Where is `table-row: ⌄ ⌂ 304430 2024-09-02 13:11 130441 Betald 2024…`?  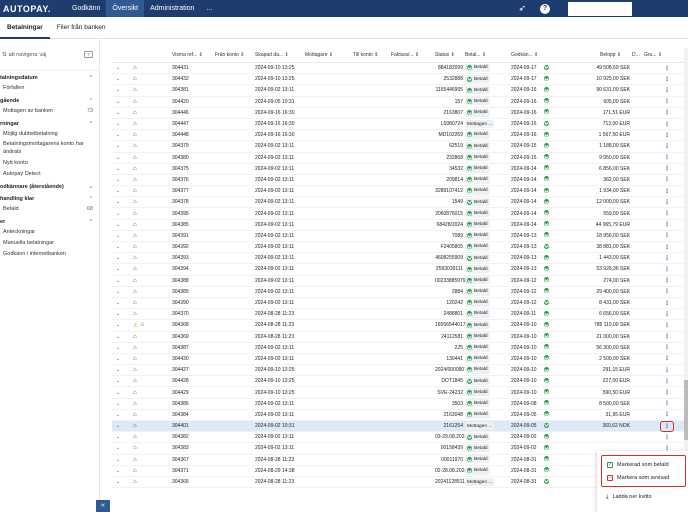 table-row: ⌄ ⌂ 304430 2024-09-02 13:11 130441 Betald 2024… is located at coordinates (398, 360).